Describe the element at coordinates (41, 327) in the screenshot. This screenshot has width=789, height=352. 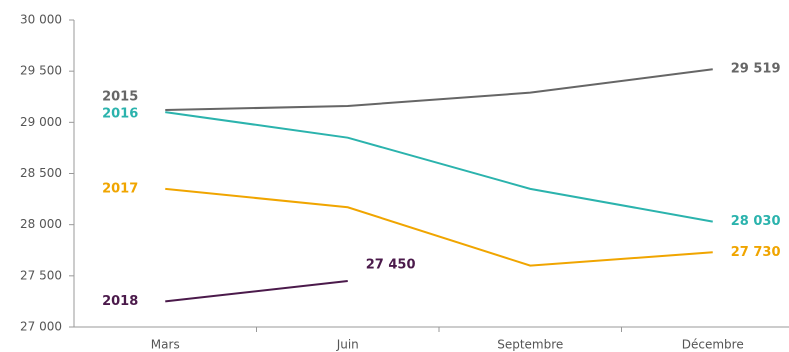
I see `y-tick-label: 27 000` at that location.